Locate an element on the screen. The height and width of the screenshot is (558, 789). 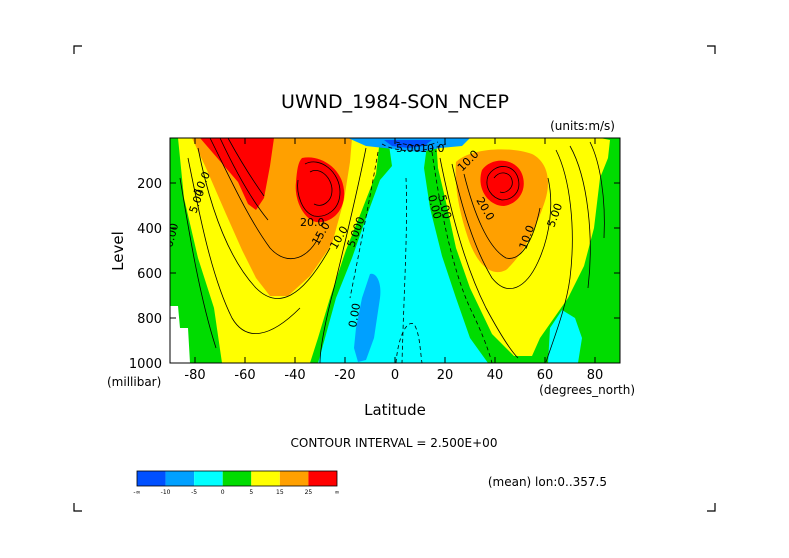
colorbar-frame is located at coordinates (237, 478).